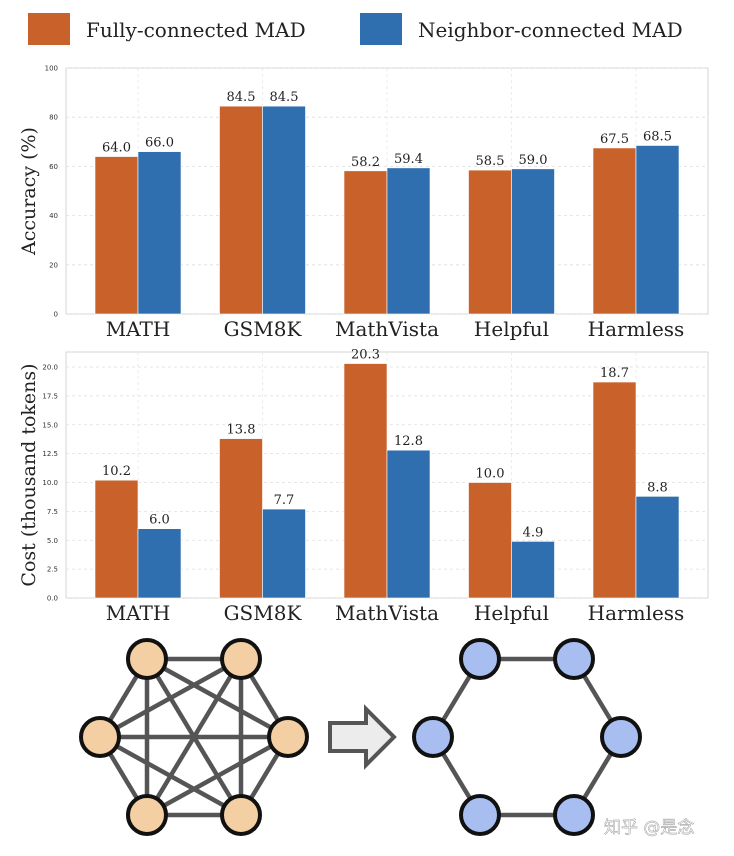 The image size is (734, 856). What do you see at coordinates (365, 162) in the screenshot?
I see `data-label: 58.2` at bounding box center [365, 162].